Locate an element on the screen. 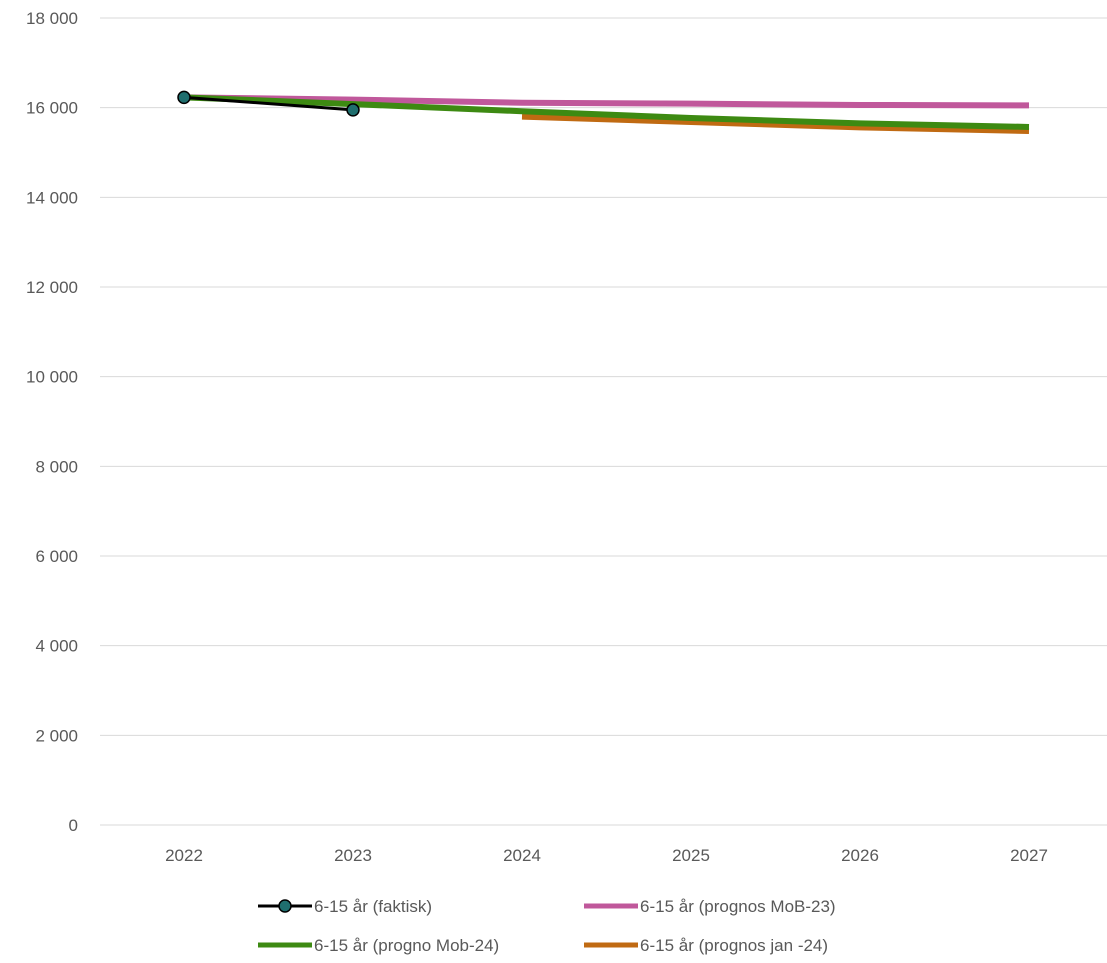  x-tick-label: 2022 is located at coordinates (184, 855).